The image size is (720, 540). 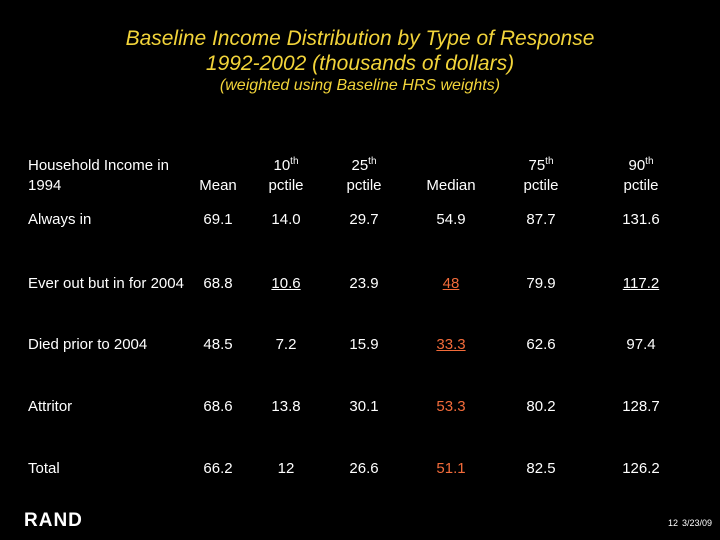 What do you see at coordinates (218, 283) in the screenshot?
I see `cell-mean: 68.8` at bounding box center [218, 283].